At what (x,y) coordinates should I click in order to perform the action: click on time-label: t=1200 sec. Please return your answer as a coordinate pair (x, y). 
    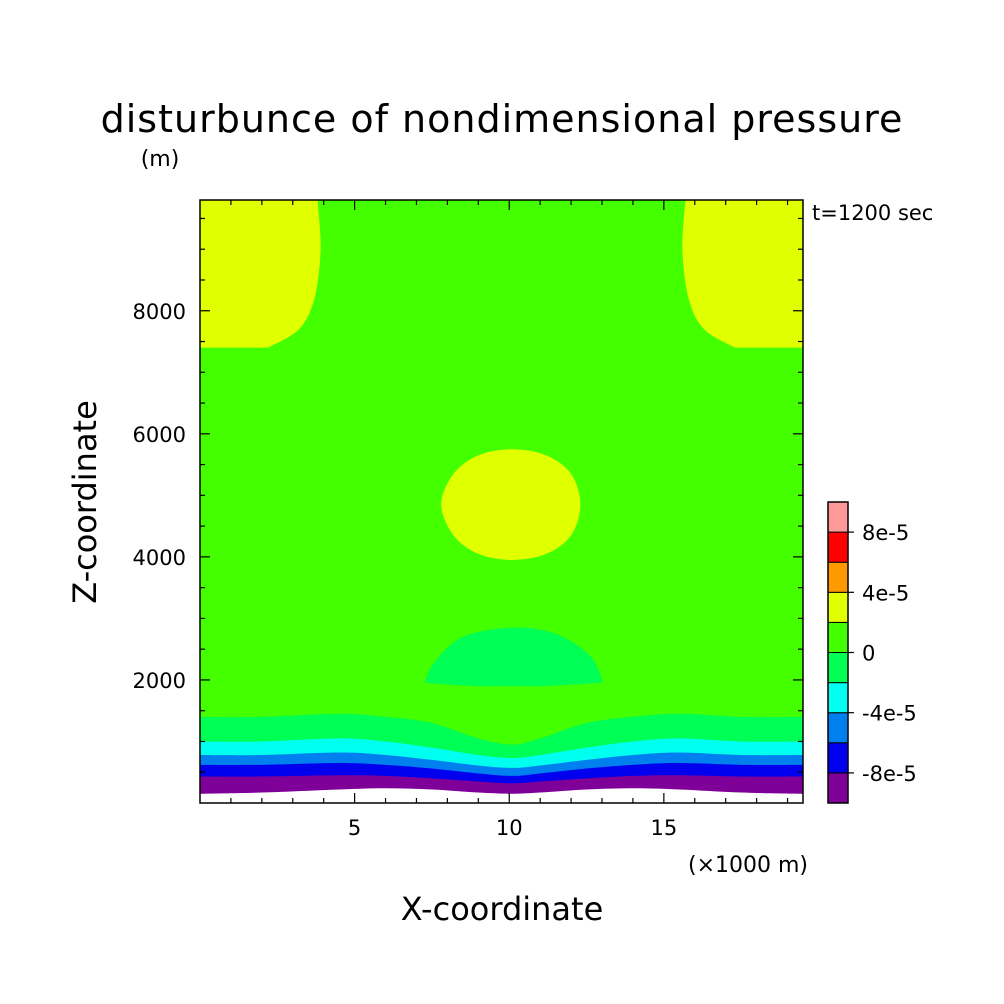
    Looking at the image, I should click on (872, 213).